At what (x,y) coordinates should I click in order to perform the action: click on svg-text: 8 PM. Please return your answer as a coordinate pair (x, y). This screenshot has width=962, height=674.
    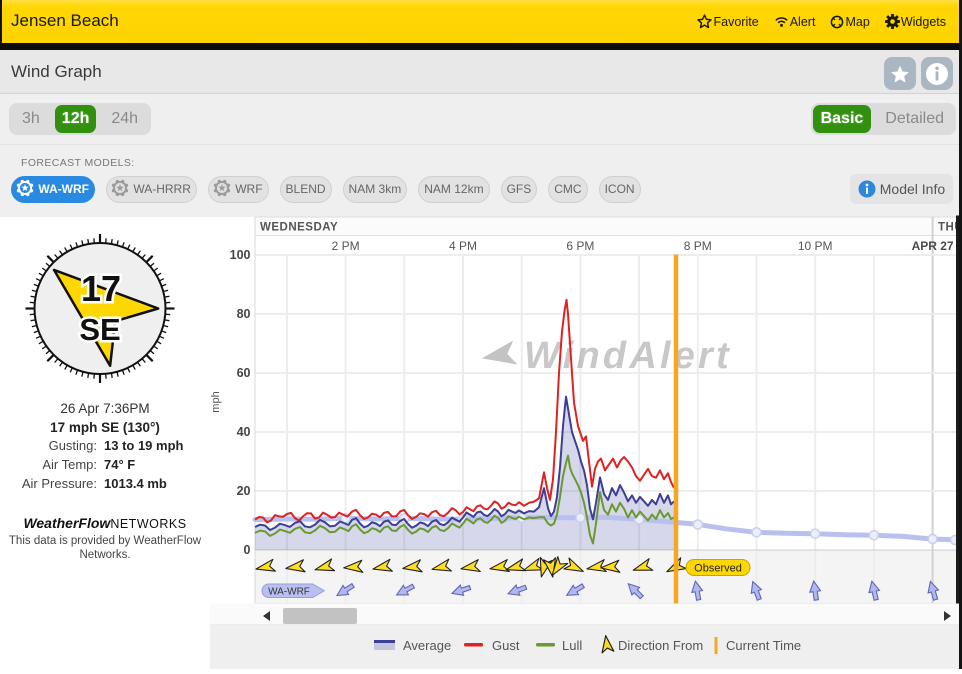
    Looking at the image, I should click on (698, 246).